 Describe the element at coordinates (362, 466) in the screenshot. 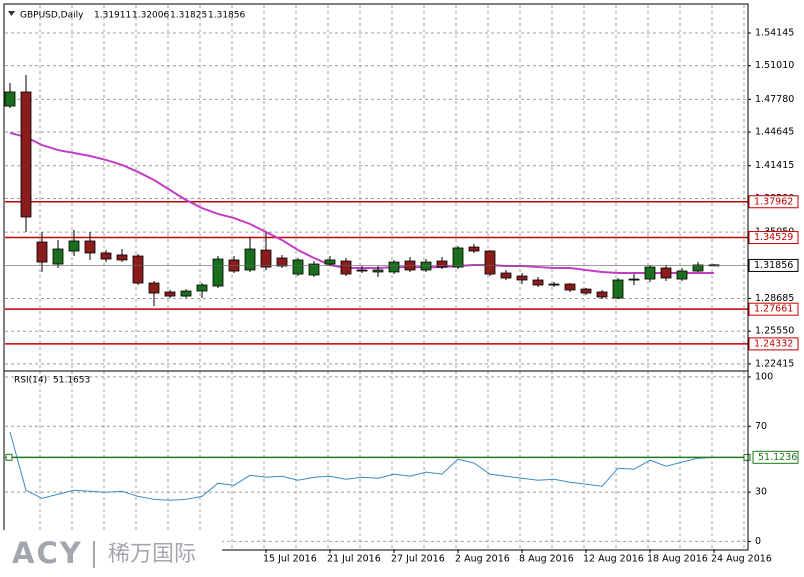

I see `rsi-line` at that location.